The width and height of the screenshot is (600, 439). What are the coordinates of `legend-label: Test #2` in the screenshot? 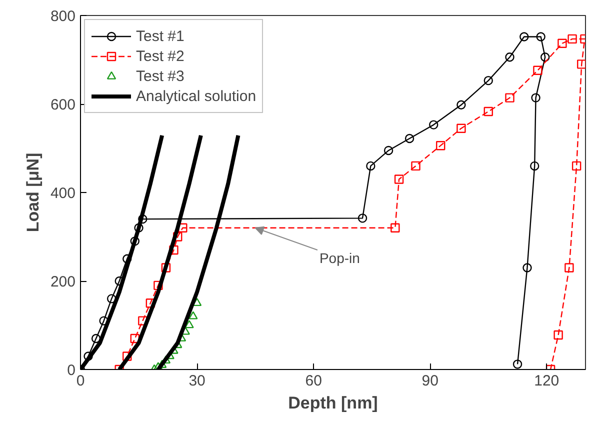 It's located at (160, 56).